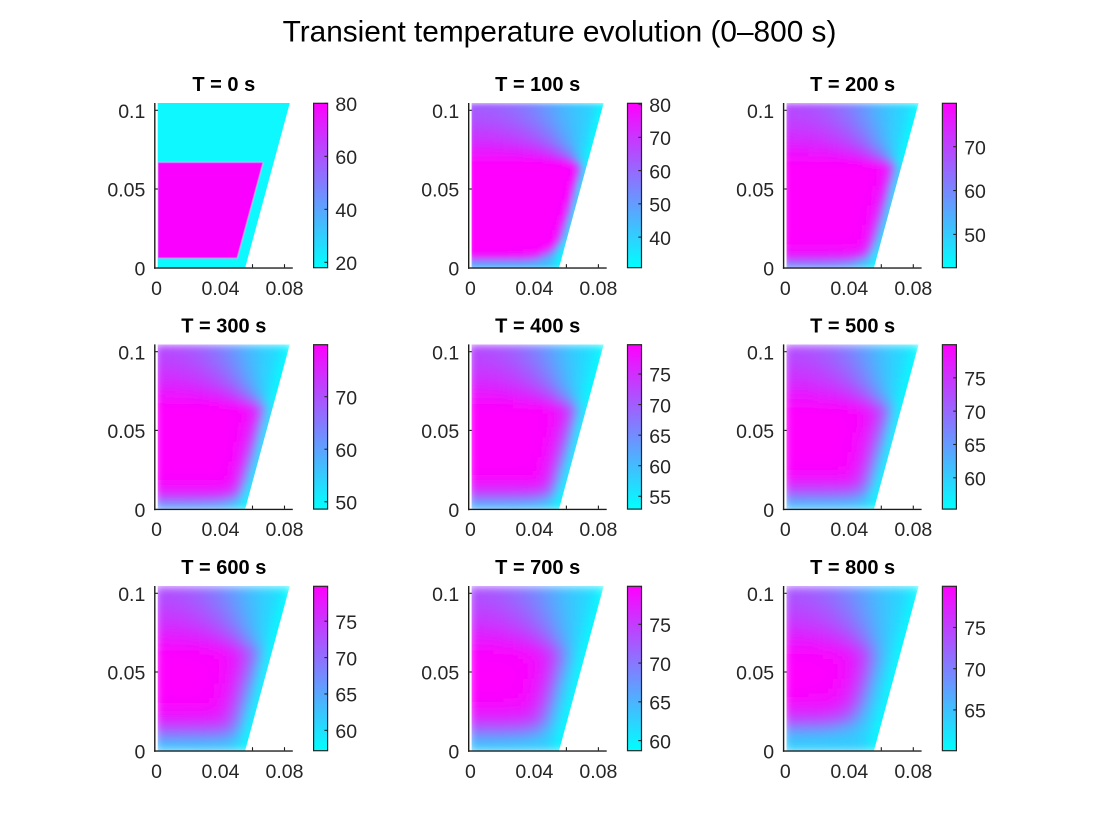 Image resolution: width=1120 pixels, height=840 pixels. I want to click on svg-text: 55, so click(660, 498).